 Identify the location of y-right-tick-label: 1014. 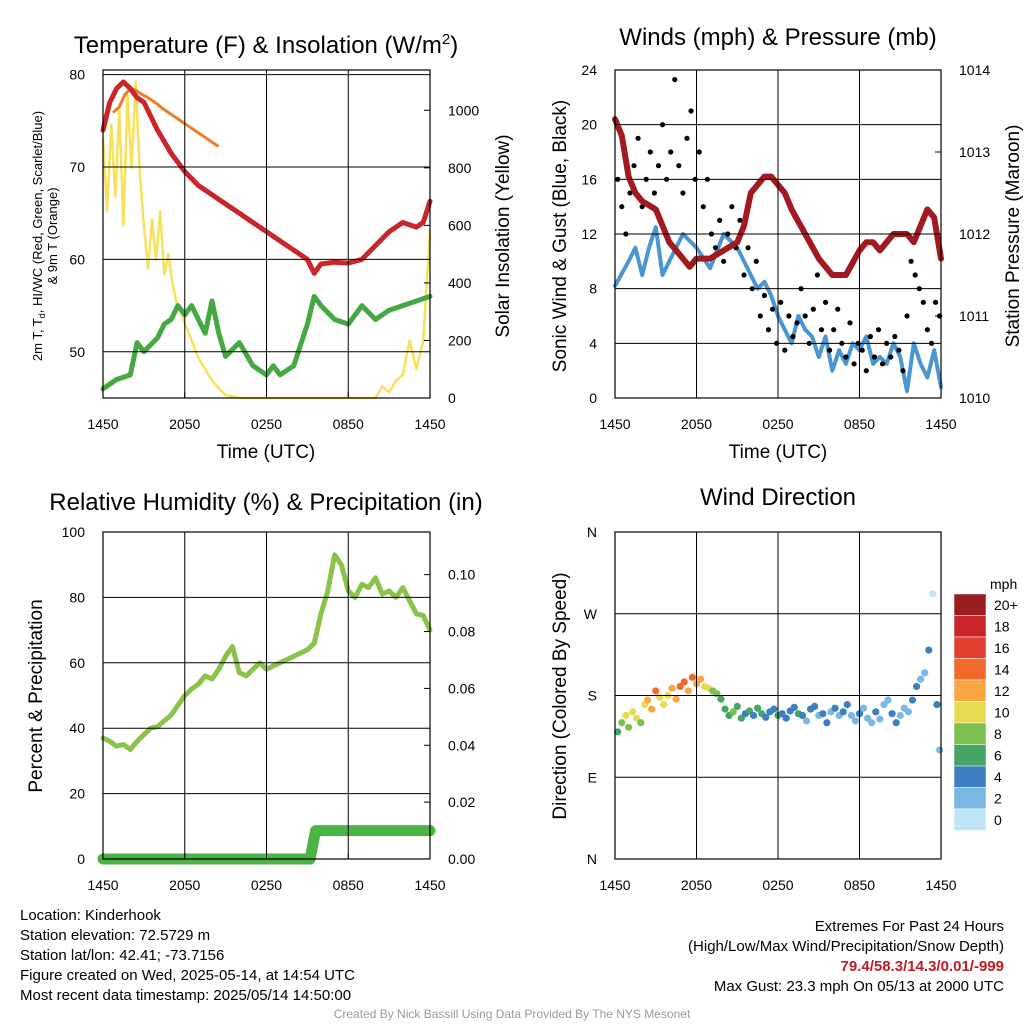
(974, 70).